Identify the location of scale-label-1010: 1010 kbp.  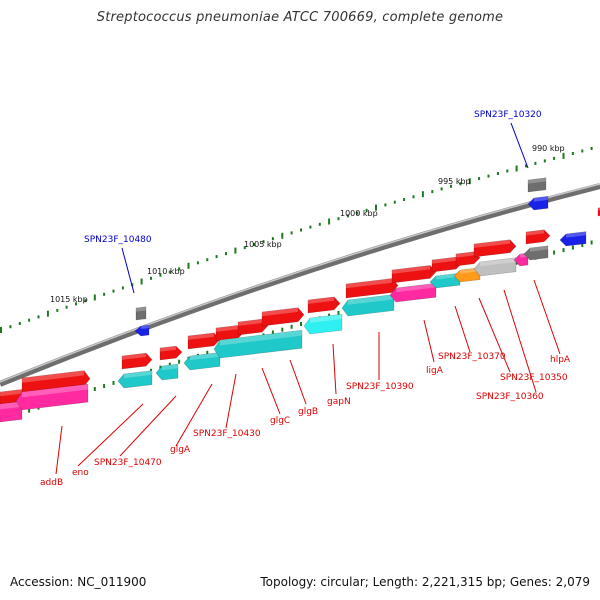
(166, 271).